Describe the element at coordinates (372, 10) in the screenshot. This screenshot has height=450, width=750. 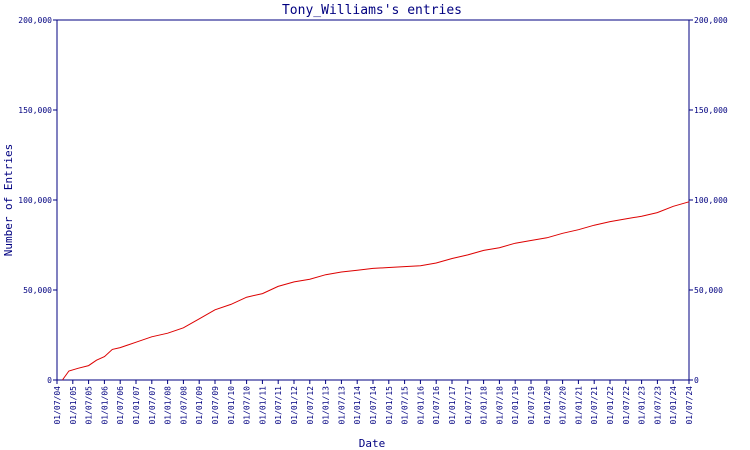
I see `chart-title: Tony_Williams's entries` at that location.